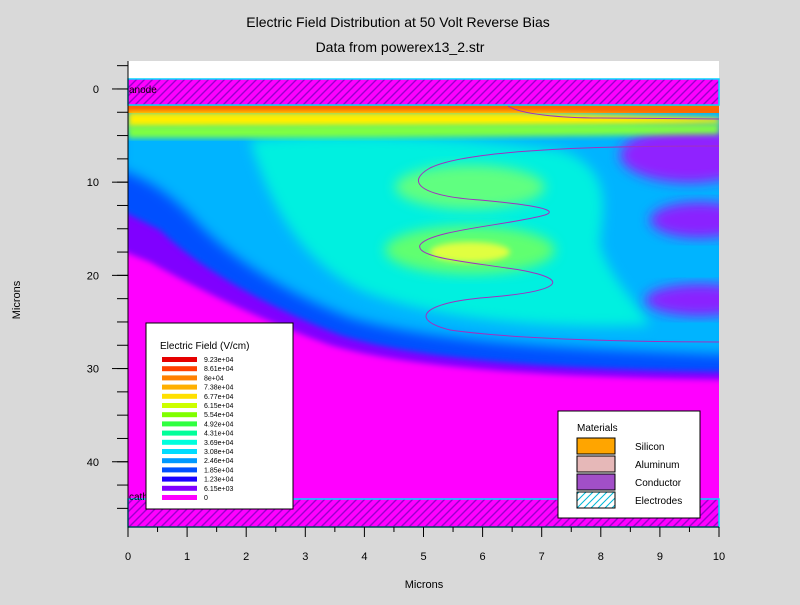 This screenshot has height=605, width=800. I want to click on field-level-label: 6.15e+03, so click(218, 489).